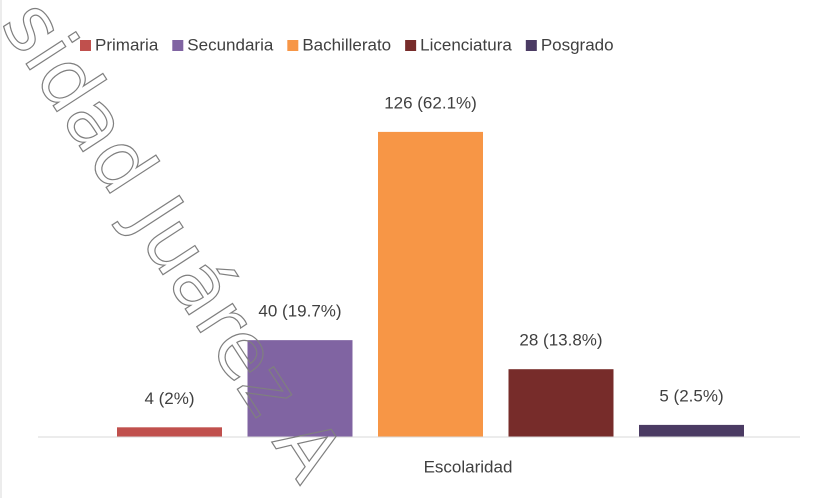 This screenshot has height=498, width=839. I want to click on data-label: 4 (2%), so click(169, 398).